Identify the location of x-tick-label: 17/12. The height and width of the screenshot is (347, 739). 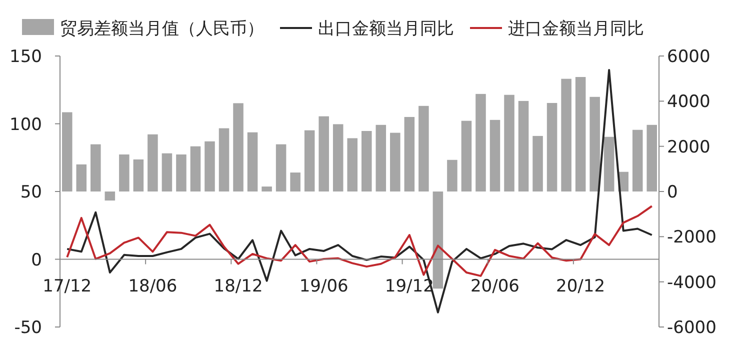
(67, 286).